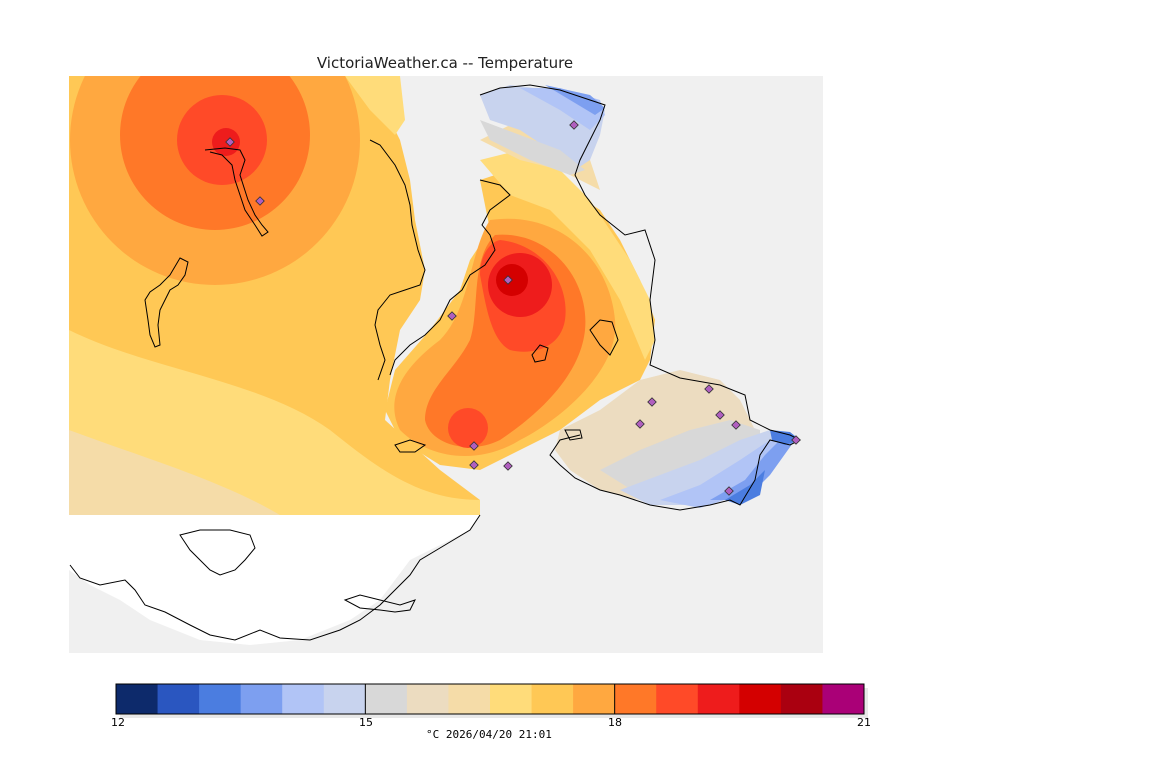 The width and height of the screenshot is (1152, 768). What do you see at coordinates (864, 722) in the screenshot?
I see `colorbar-max-label: 21` at bounding box center [864, 722].